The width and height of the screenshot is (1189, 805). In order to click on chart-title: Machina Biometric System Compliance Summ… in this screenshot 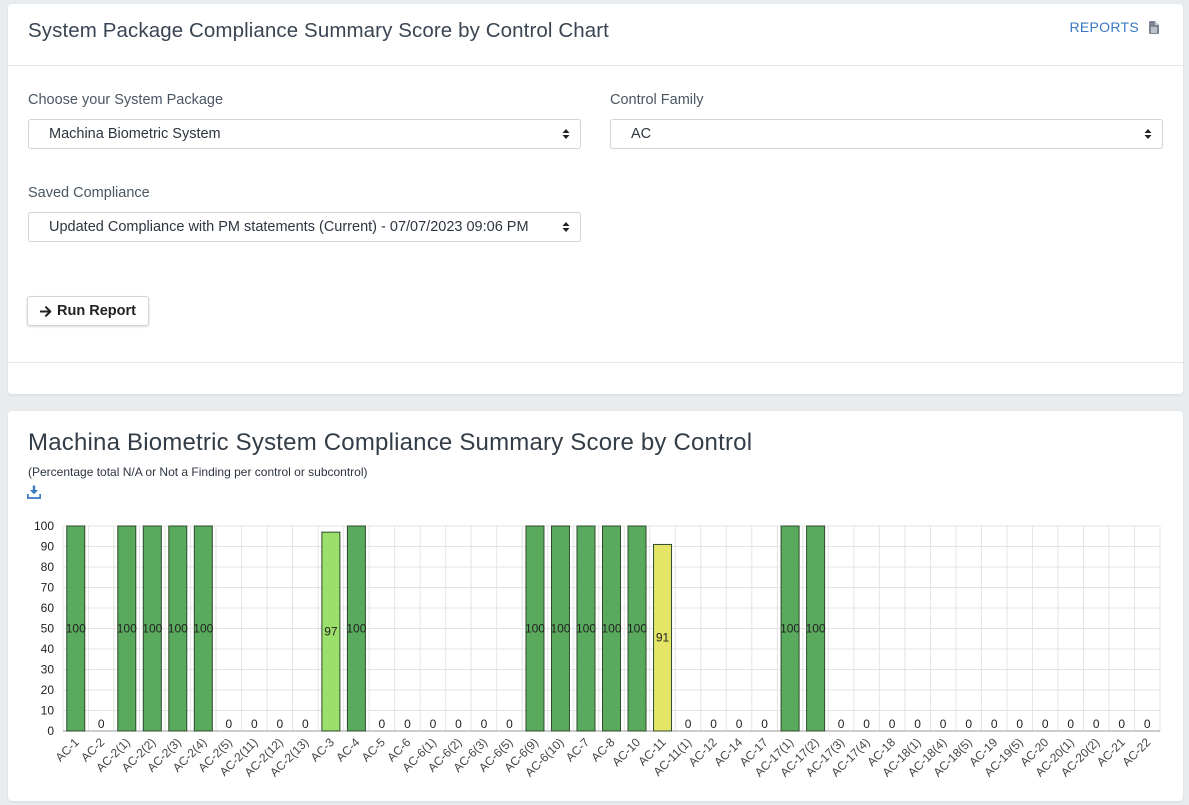, I will do `click(390, 442)`.